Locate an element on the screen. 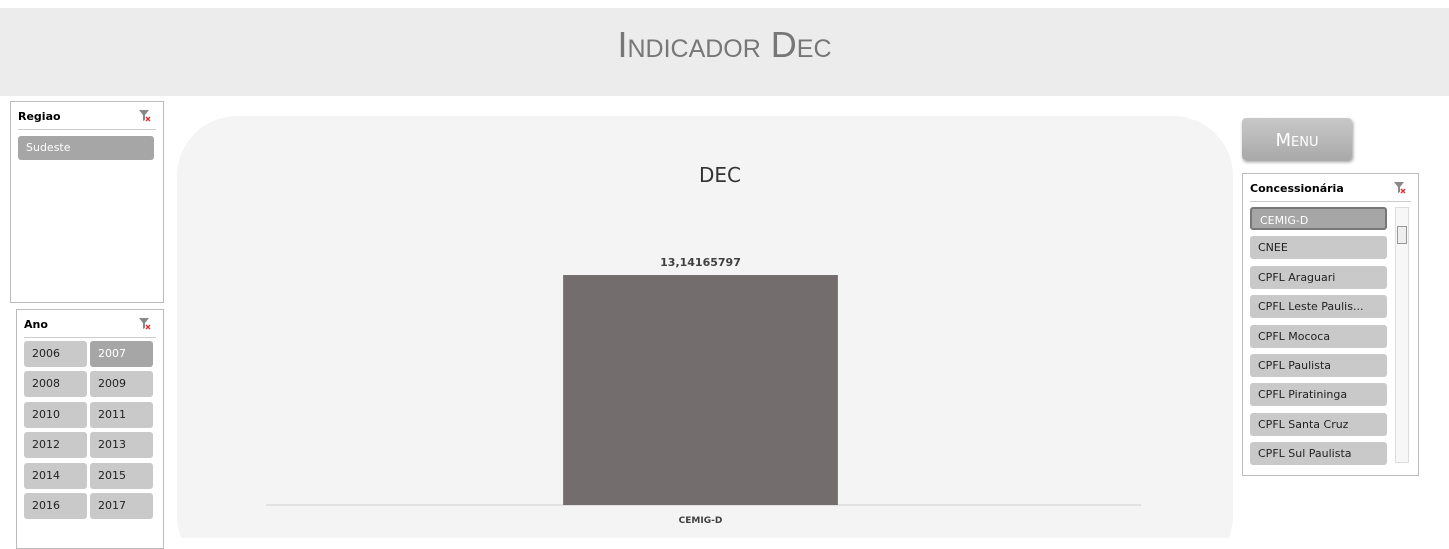 This screenshot has width=1449, height=549. slicer-item: 2006 is located at coordinates (55, 354).